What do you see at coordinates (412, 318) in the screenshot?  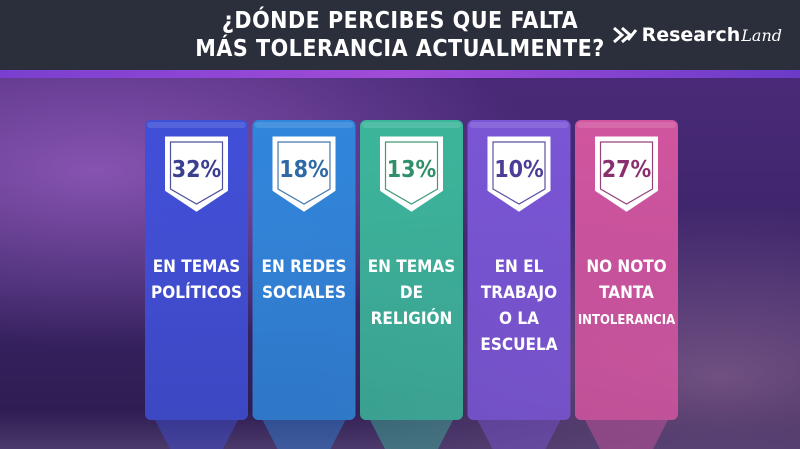 I see `category-label: RELIGIÓN` at bounding box center [412, 318].